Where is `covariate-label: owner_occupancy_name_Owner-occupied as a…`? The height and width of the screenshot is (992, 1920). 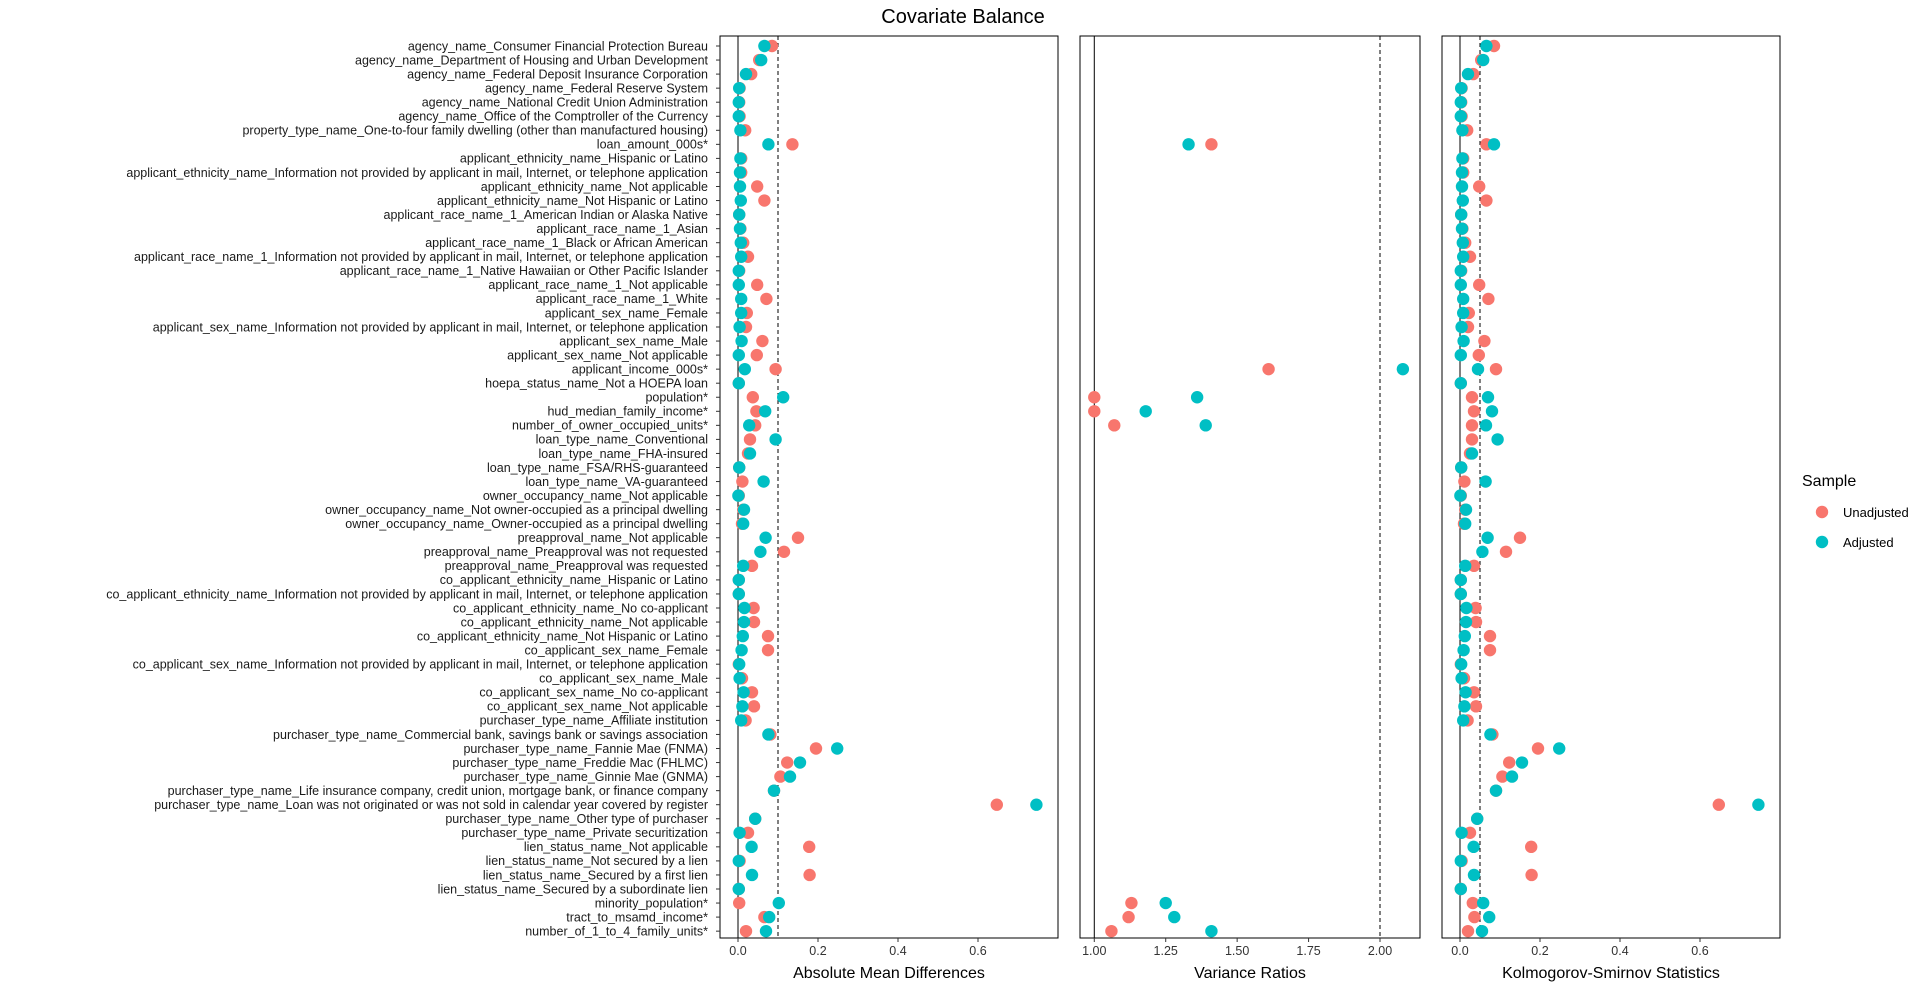 covariate-label: owner_occupancy_name_Owner-occupied as a… is located at coordinates (526, 524).